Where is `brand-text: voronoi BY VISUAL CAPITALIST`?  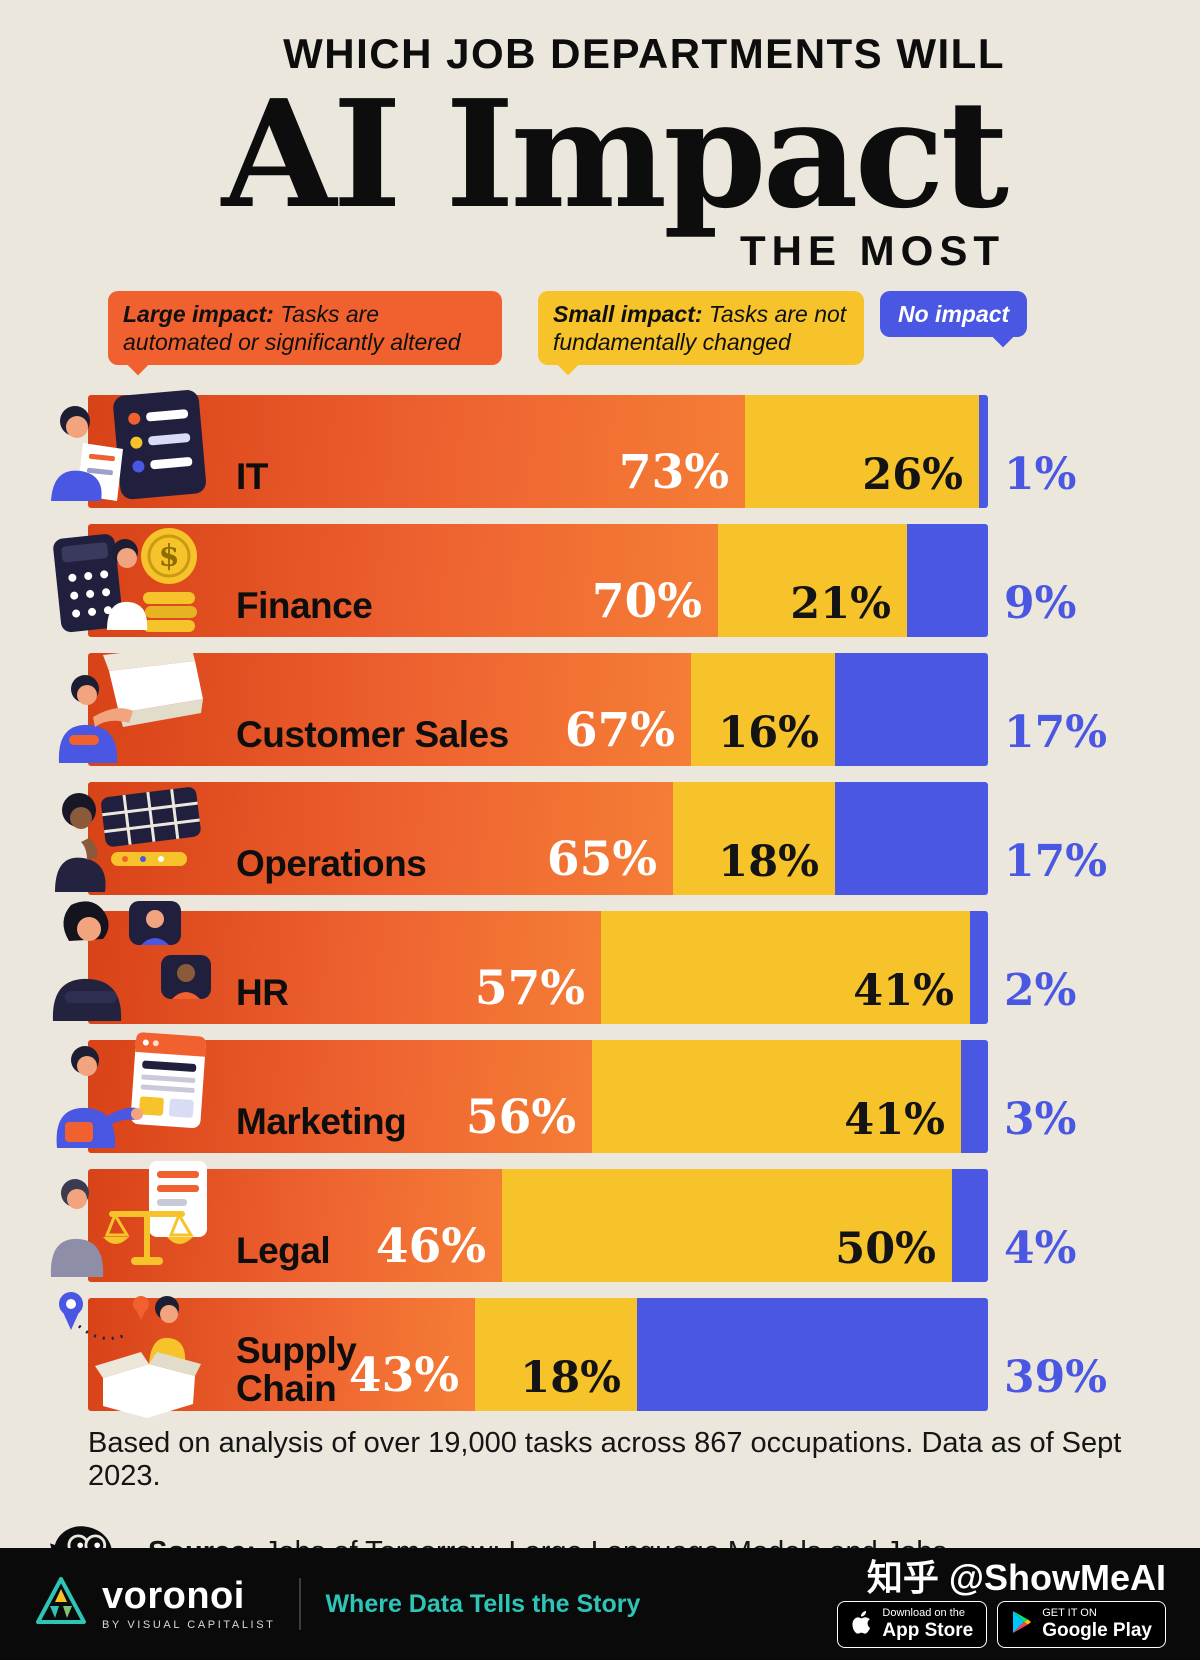
brand-text: voronoi BY VISUAL CAPITALIST is located at coordinates (188, 1604).